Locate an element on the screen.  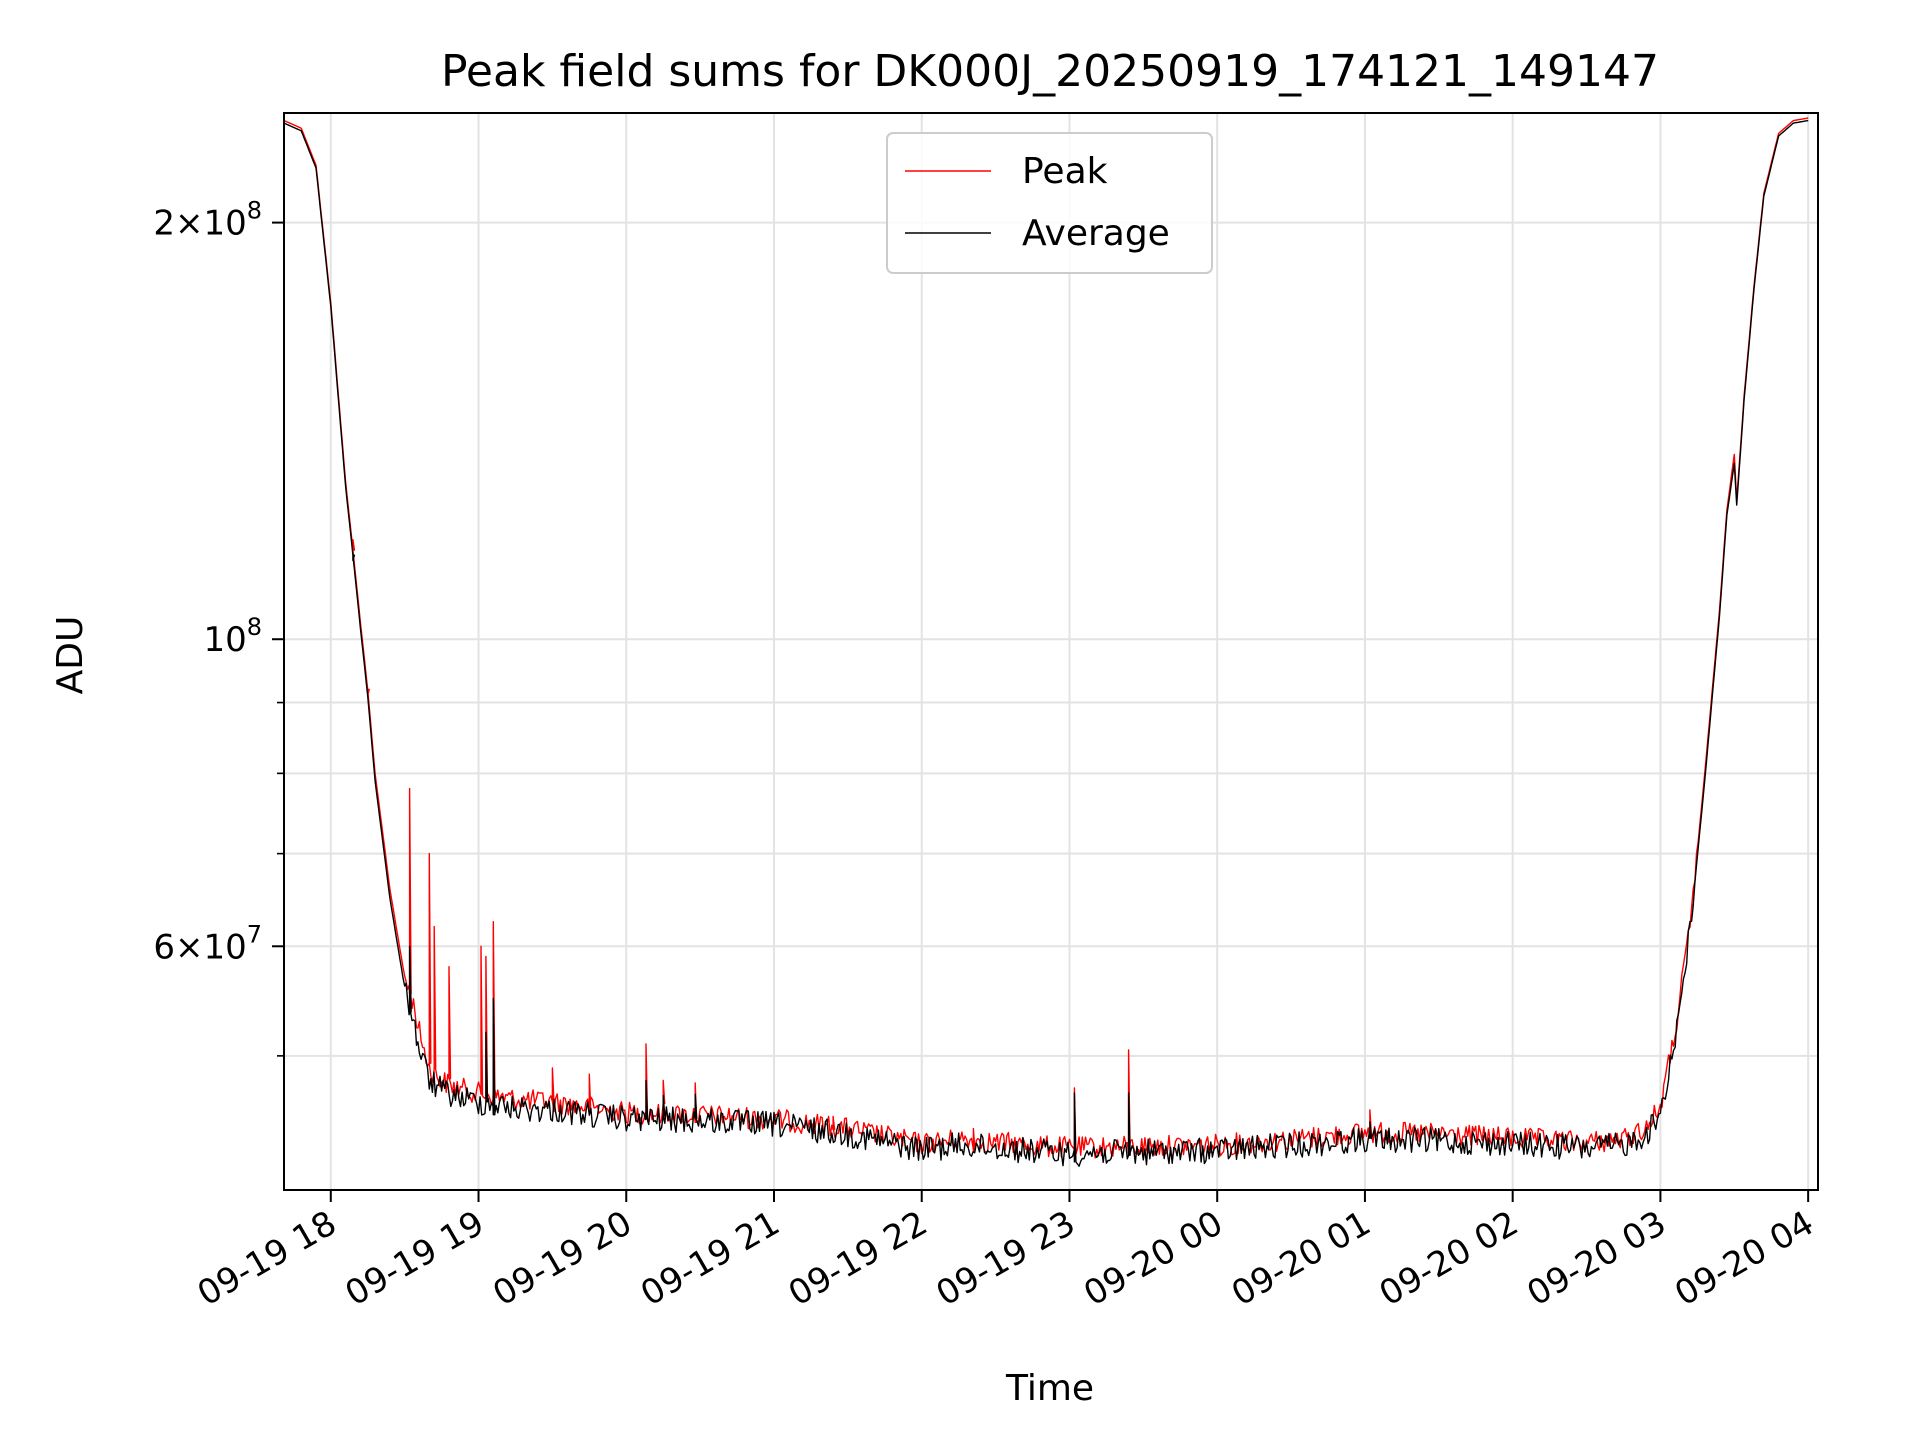
y-tick-label: 2×108 is located at coordinates (207, 220).